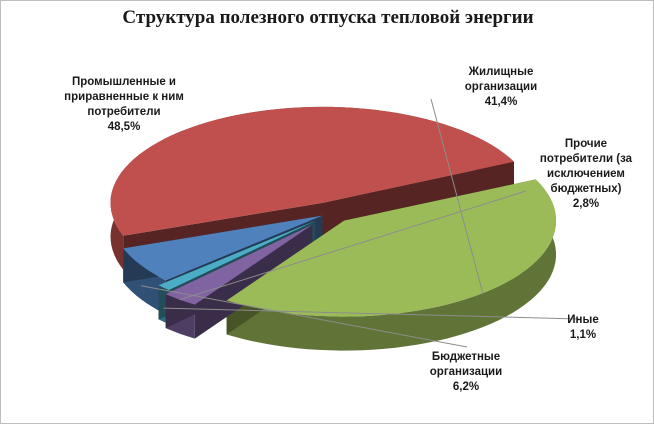  I want to click on leader-line-budget, so click(304, 316).